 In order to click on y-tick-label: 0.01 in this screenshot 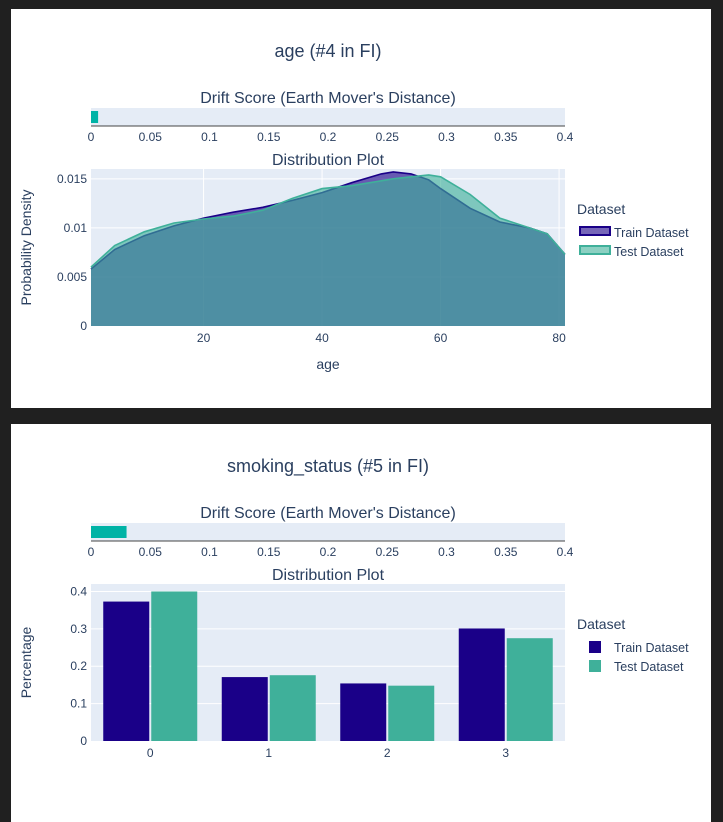, I will do `click(76, 228)`.